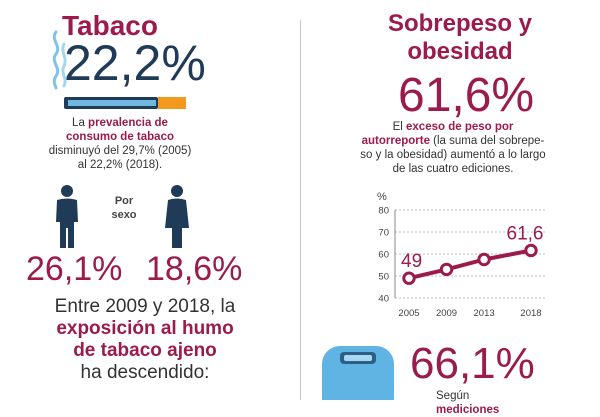 This screenshot has width=600, height=417. I want to click on female-percent: 18,6%, so click(194, 269).